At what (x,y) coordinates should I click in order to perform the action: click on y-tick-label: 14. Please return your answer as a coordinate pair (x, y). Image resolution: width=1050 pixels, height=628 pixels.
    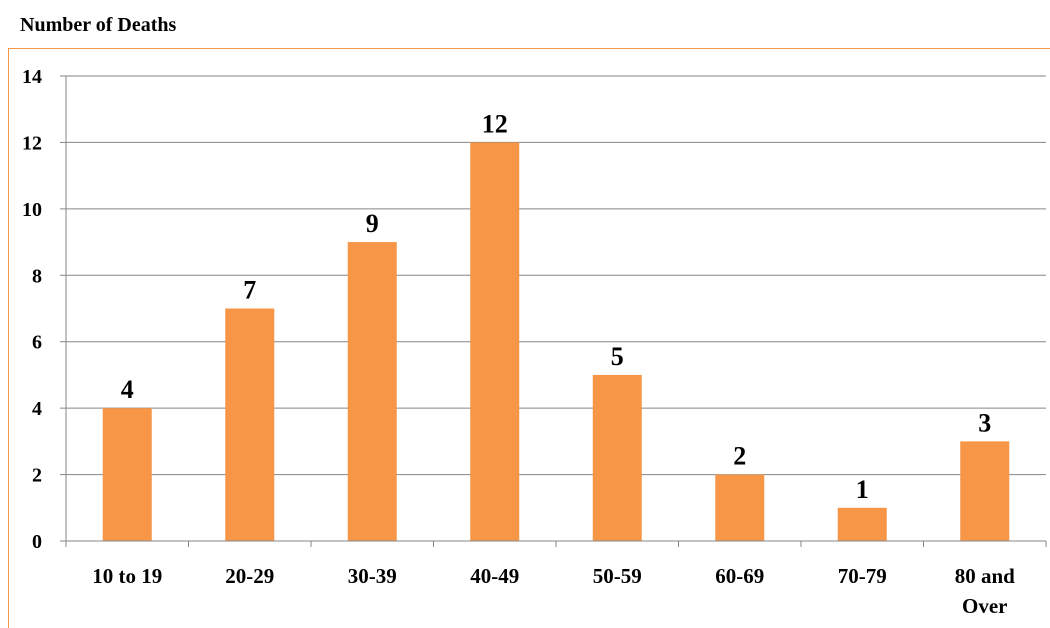
    Looking at the image, I should click on (32, 77).